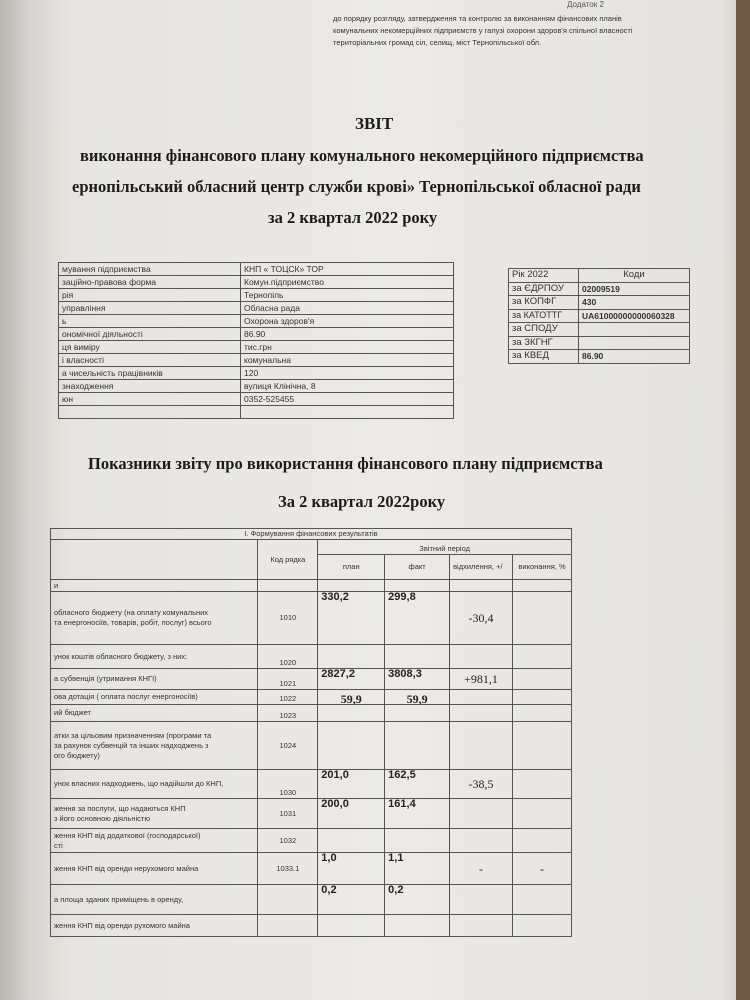 This screenshot has width=750, height=1000. Describe the element at coordinates (417, 697) in the screenshot. I see `row-fact: 59,9` at that location.